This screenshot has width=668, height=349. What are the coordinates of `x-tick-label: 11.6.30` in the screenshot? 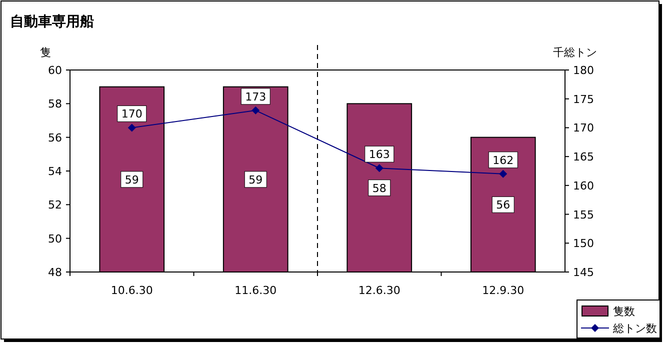 It's located at (255, 290).